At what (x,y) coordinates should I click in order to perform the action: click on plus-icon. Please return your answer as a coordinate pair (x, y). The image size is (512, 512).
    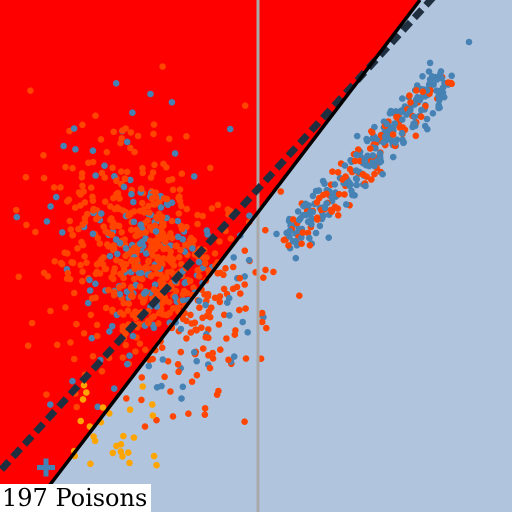
    Looking at the image, I should click on (46, 467).